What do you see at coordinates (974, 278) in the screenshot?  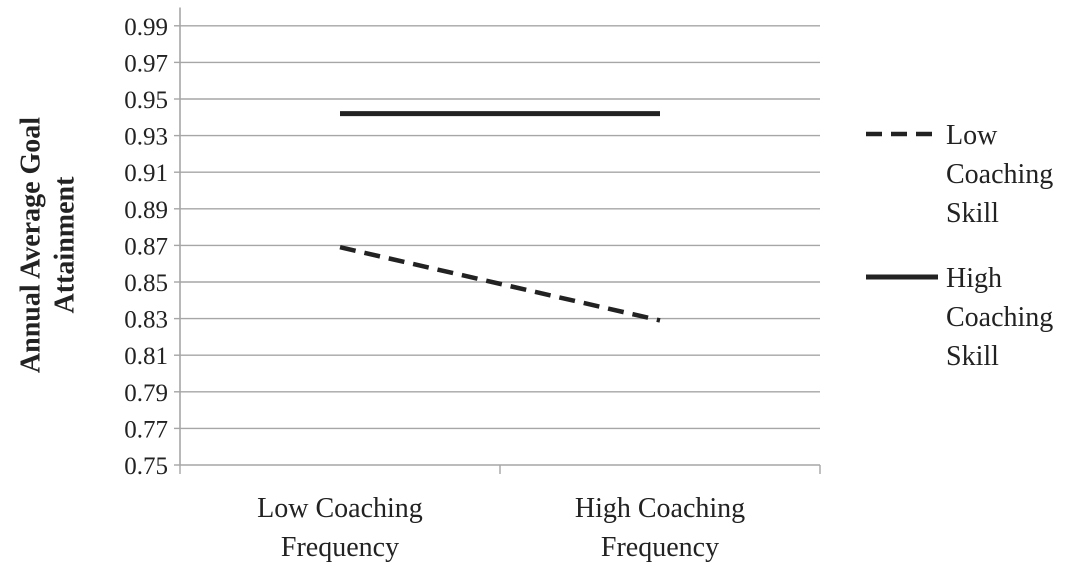 I see `legend-label: High` at bounding box center [974, 278].